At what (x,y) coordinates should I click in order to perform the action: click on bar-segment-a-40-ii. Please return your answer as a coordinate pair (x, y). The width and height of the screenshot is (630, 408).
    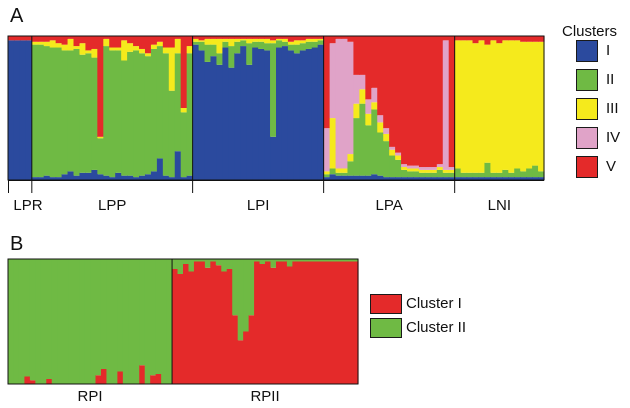
    Looking at the image, I should click on (249, 54).